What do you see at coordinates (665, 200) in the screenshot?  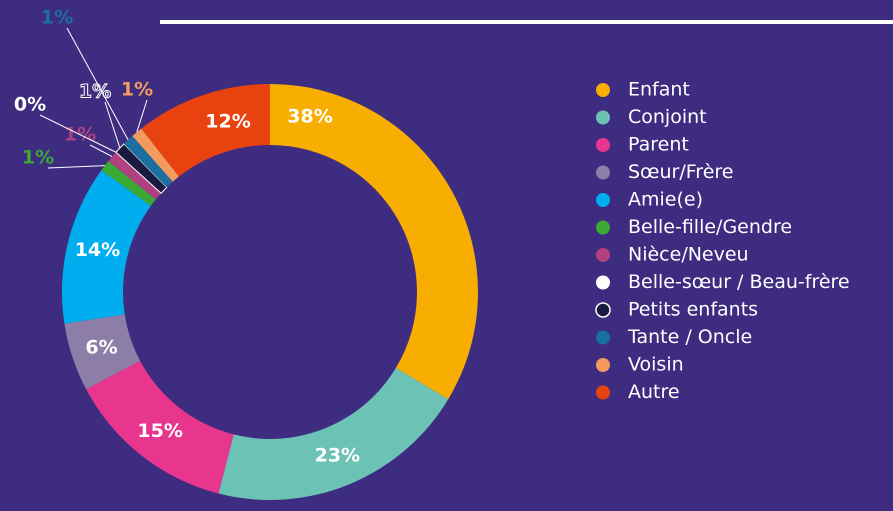 I see `legend-label: Amie(e)` at bounding box center [665, 200].